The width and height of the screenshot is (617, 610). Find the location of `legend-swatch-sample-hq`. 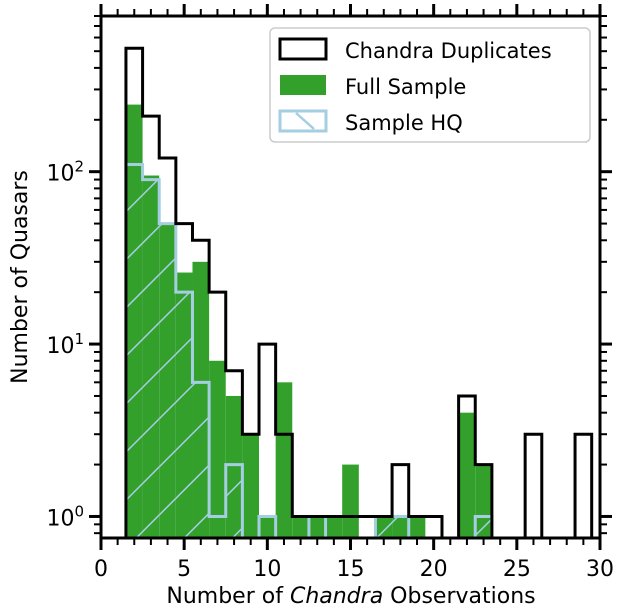

legend-swatch-sample-hq is located at coordinates (303, 121).